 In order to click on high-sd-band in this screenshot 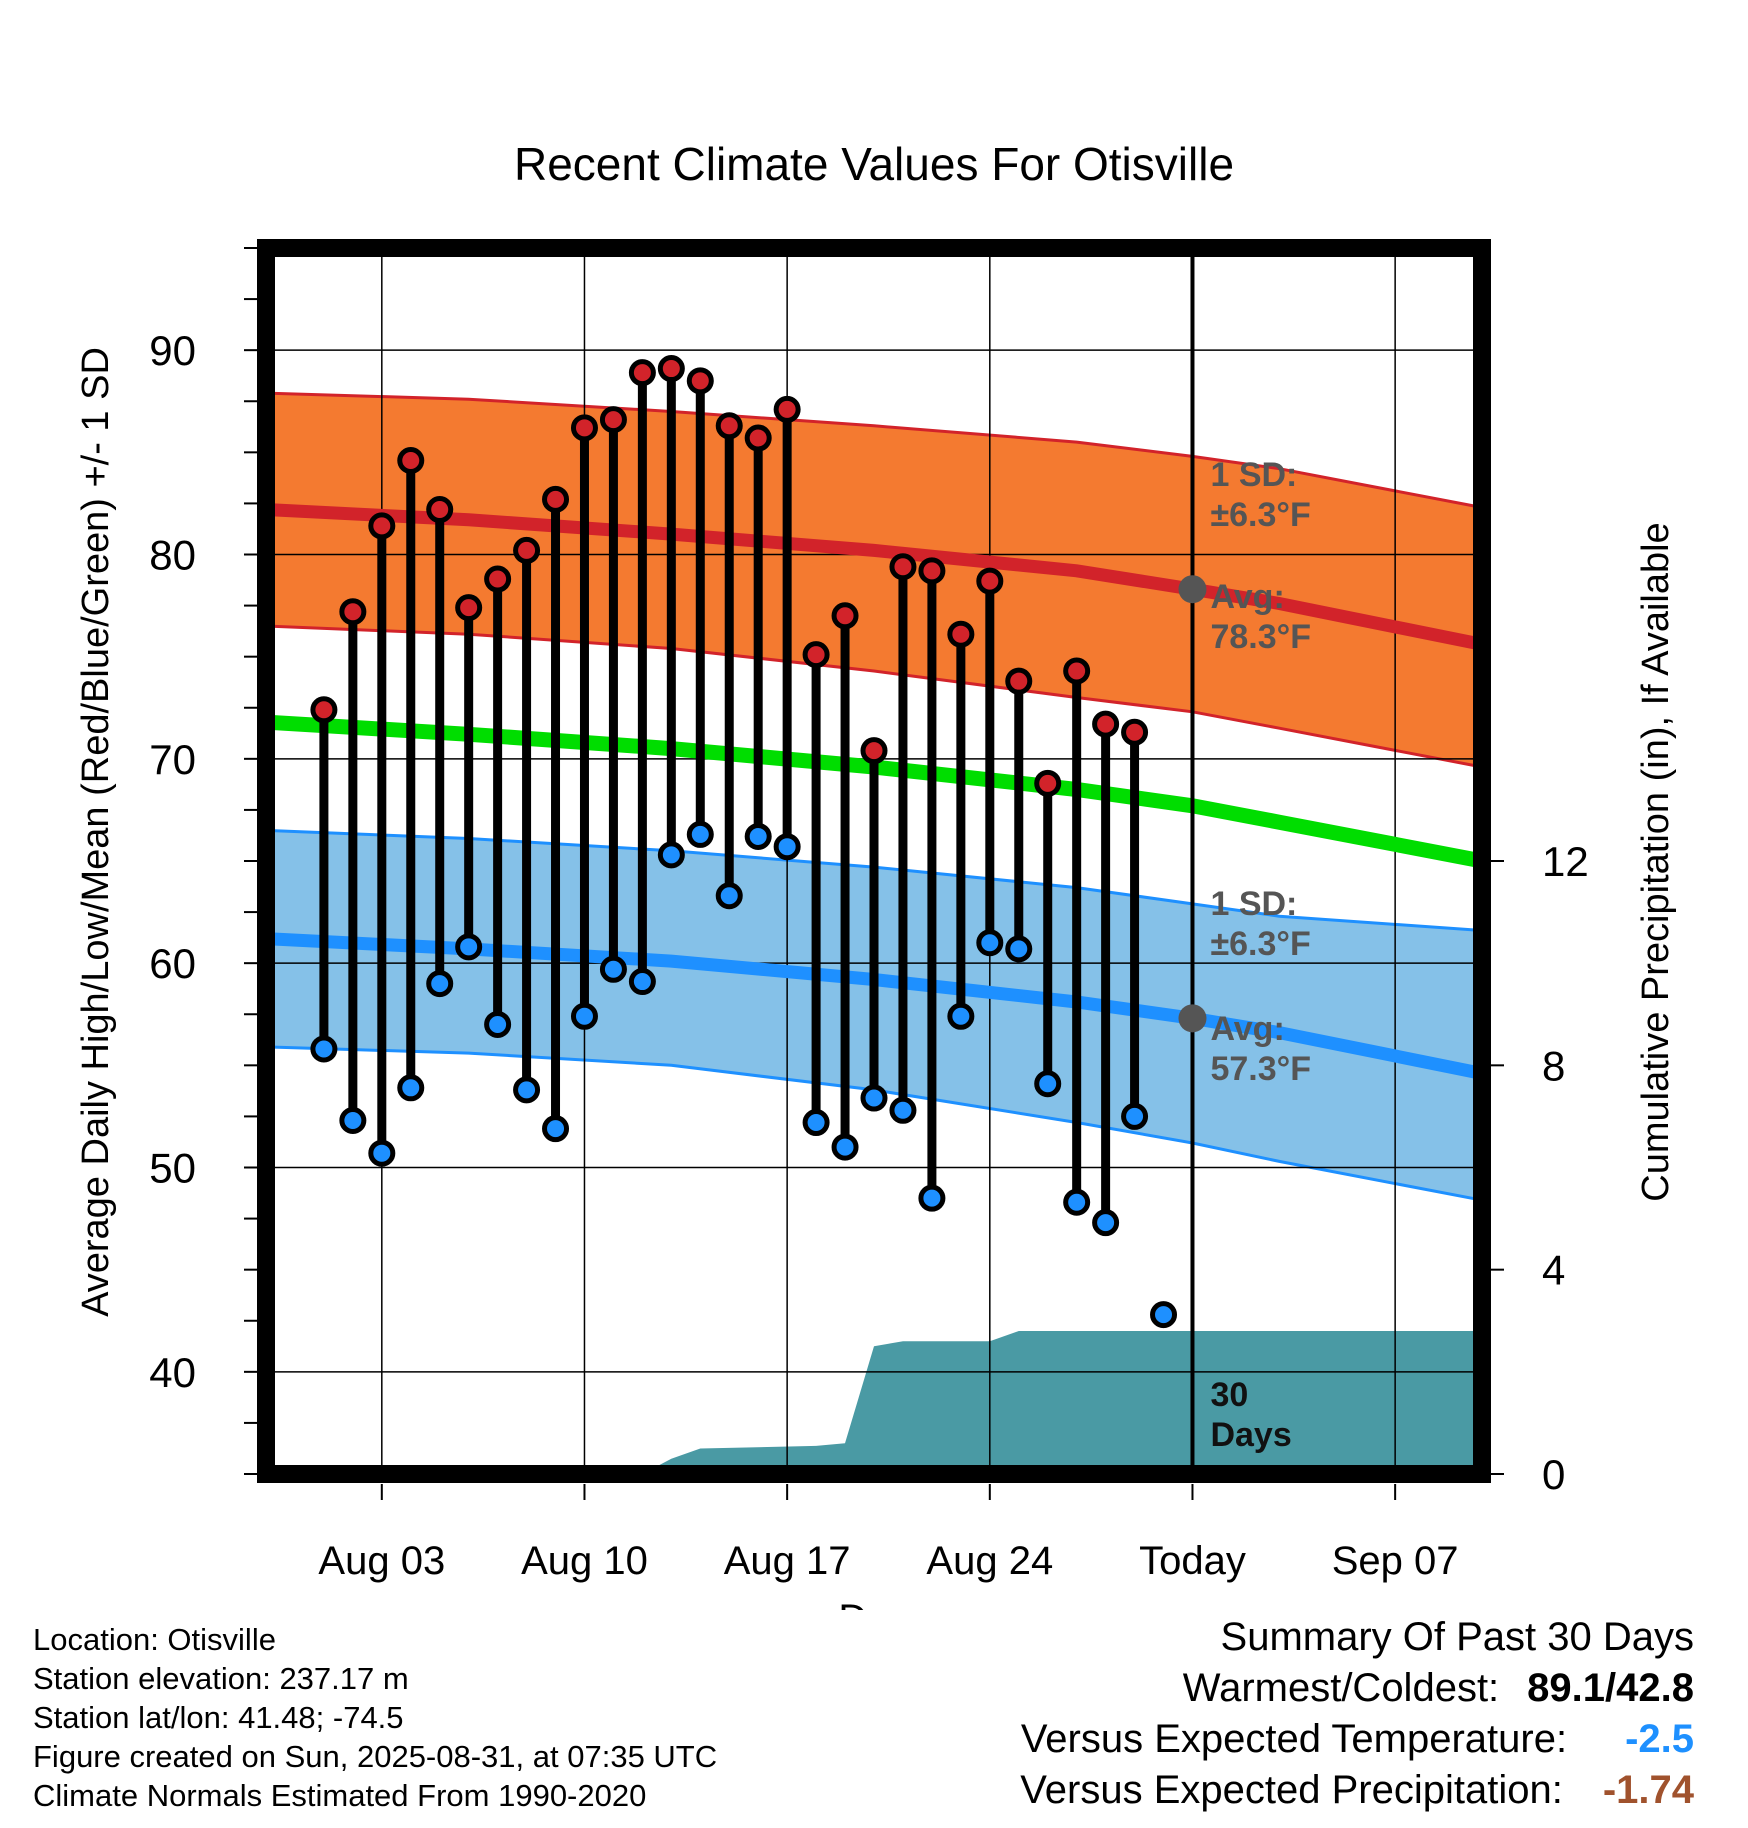, I will do `click(874, 580)`.